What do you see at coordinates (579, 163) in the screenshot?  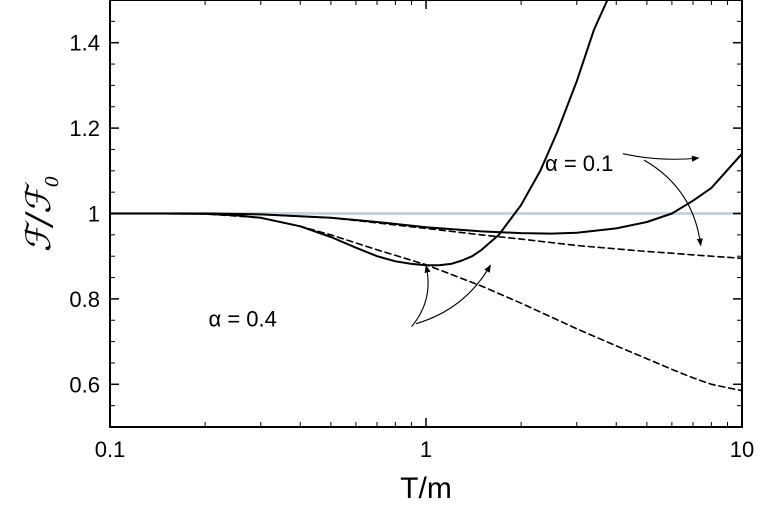 I see `annotation-label-1: α = 0.1` at bounding box center [579, 163].